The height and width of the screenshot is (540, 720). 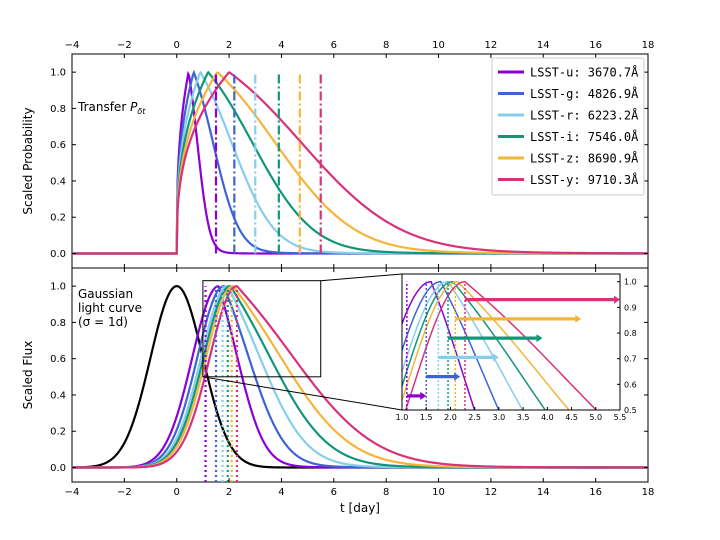 I want to click on x-tick-label-top-5: 6, so click(x=334, y=45).